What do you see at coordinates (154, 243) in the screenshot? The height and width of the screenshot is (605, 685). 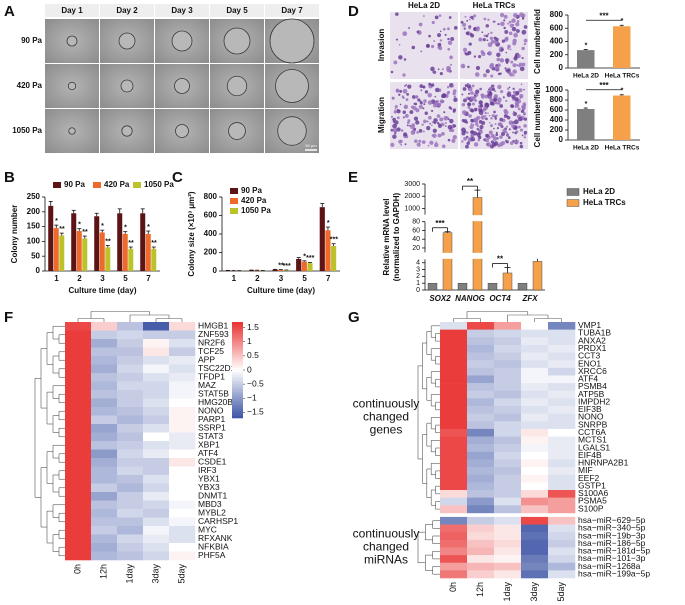 I see `significance-label: **` at bounding box center [154, 243].